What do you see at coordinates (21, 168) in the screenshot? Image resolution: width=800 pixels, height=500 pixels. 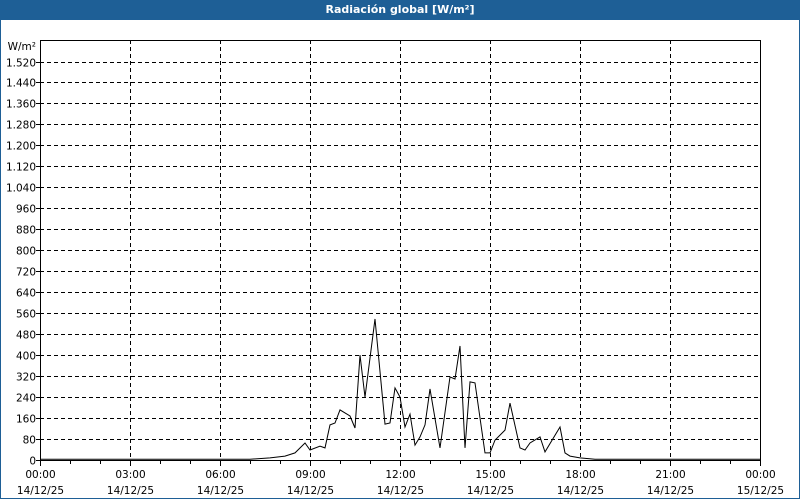 I see `y-tick-label: 1.120` at bounding box center [21, 168].